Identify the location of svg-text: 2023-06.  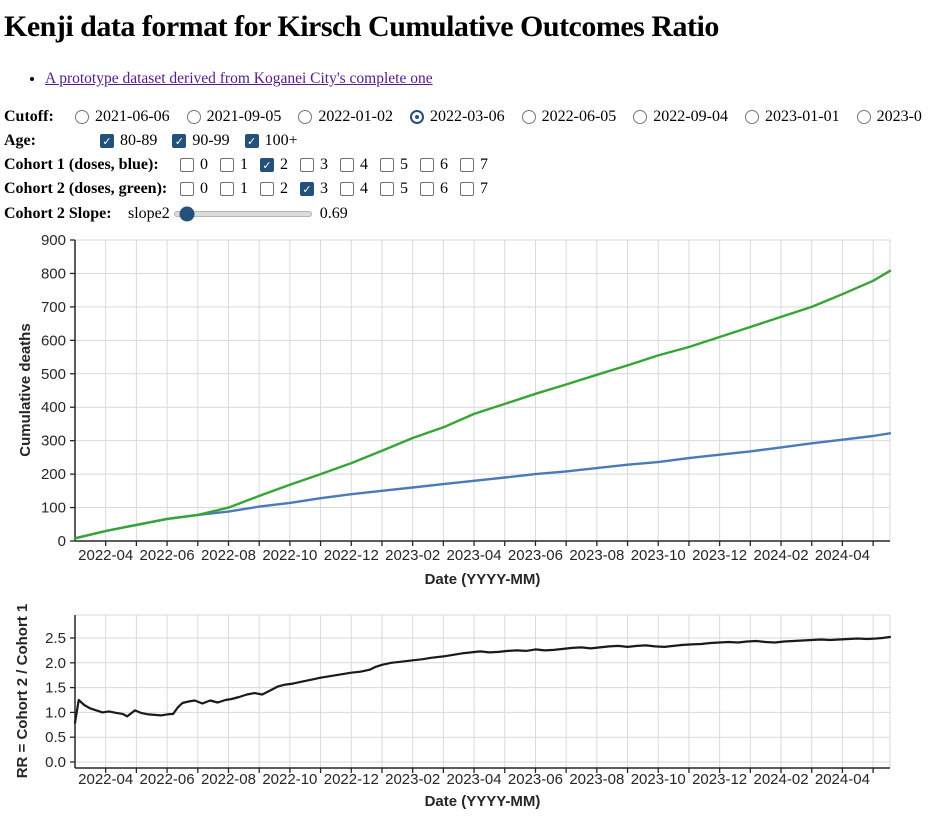
(535, 555).